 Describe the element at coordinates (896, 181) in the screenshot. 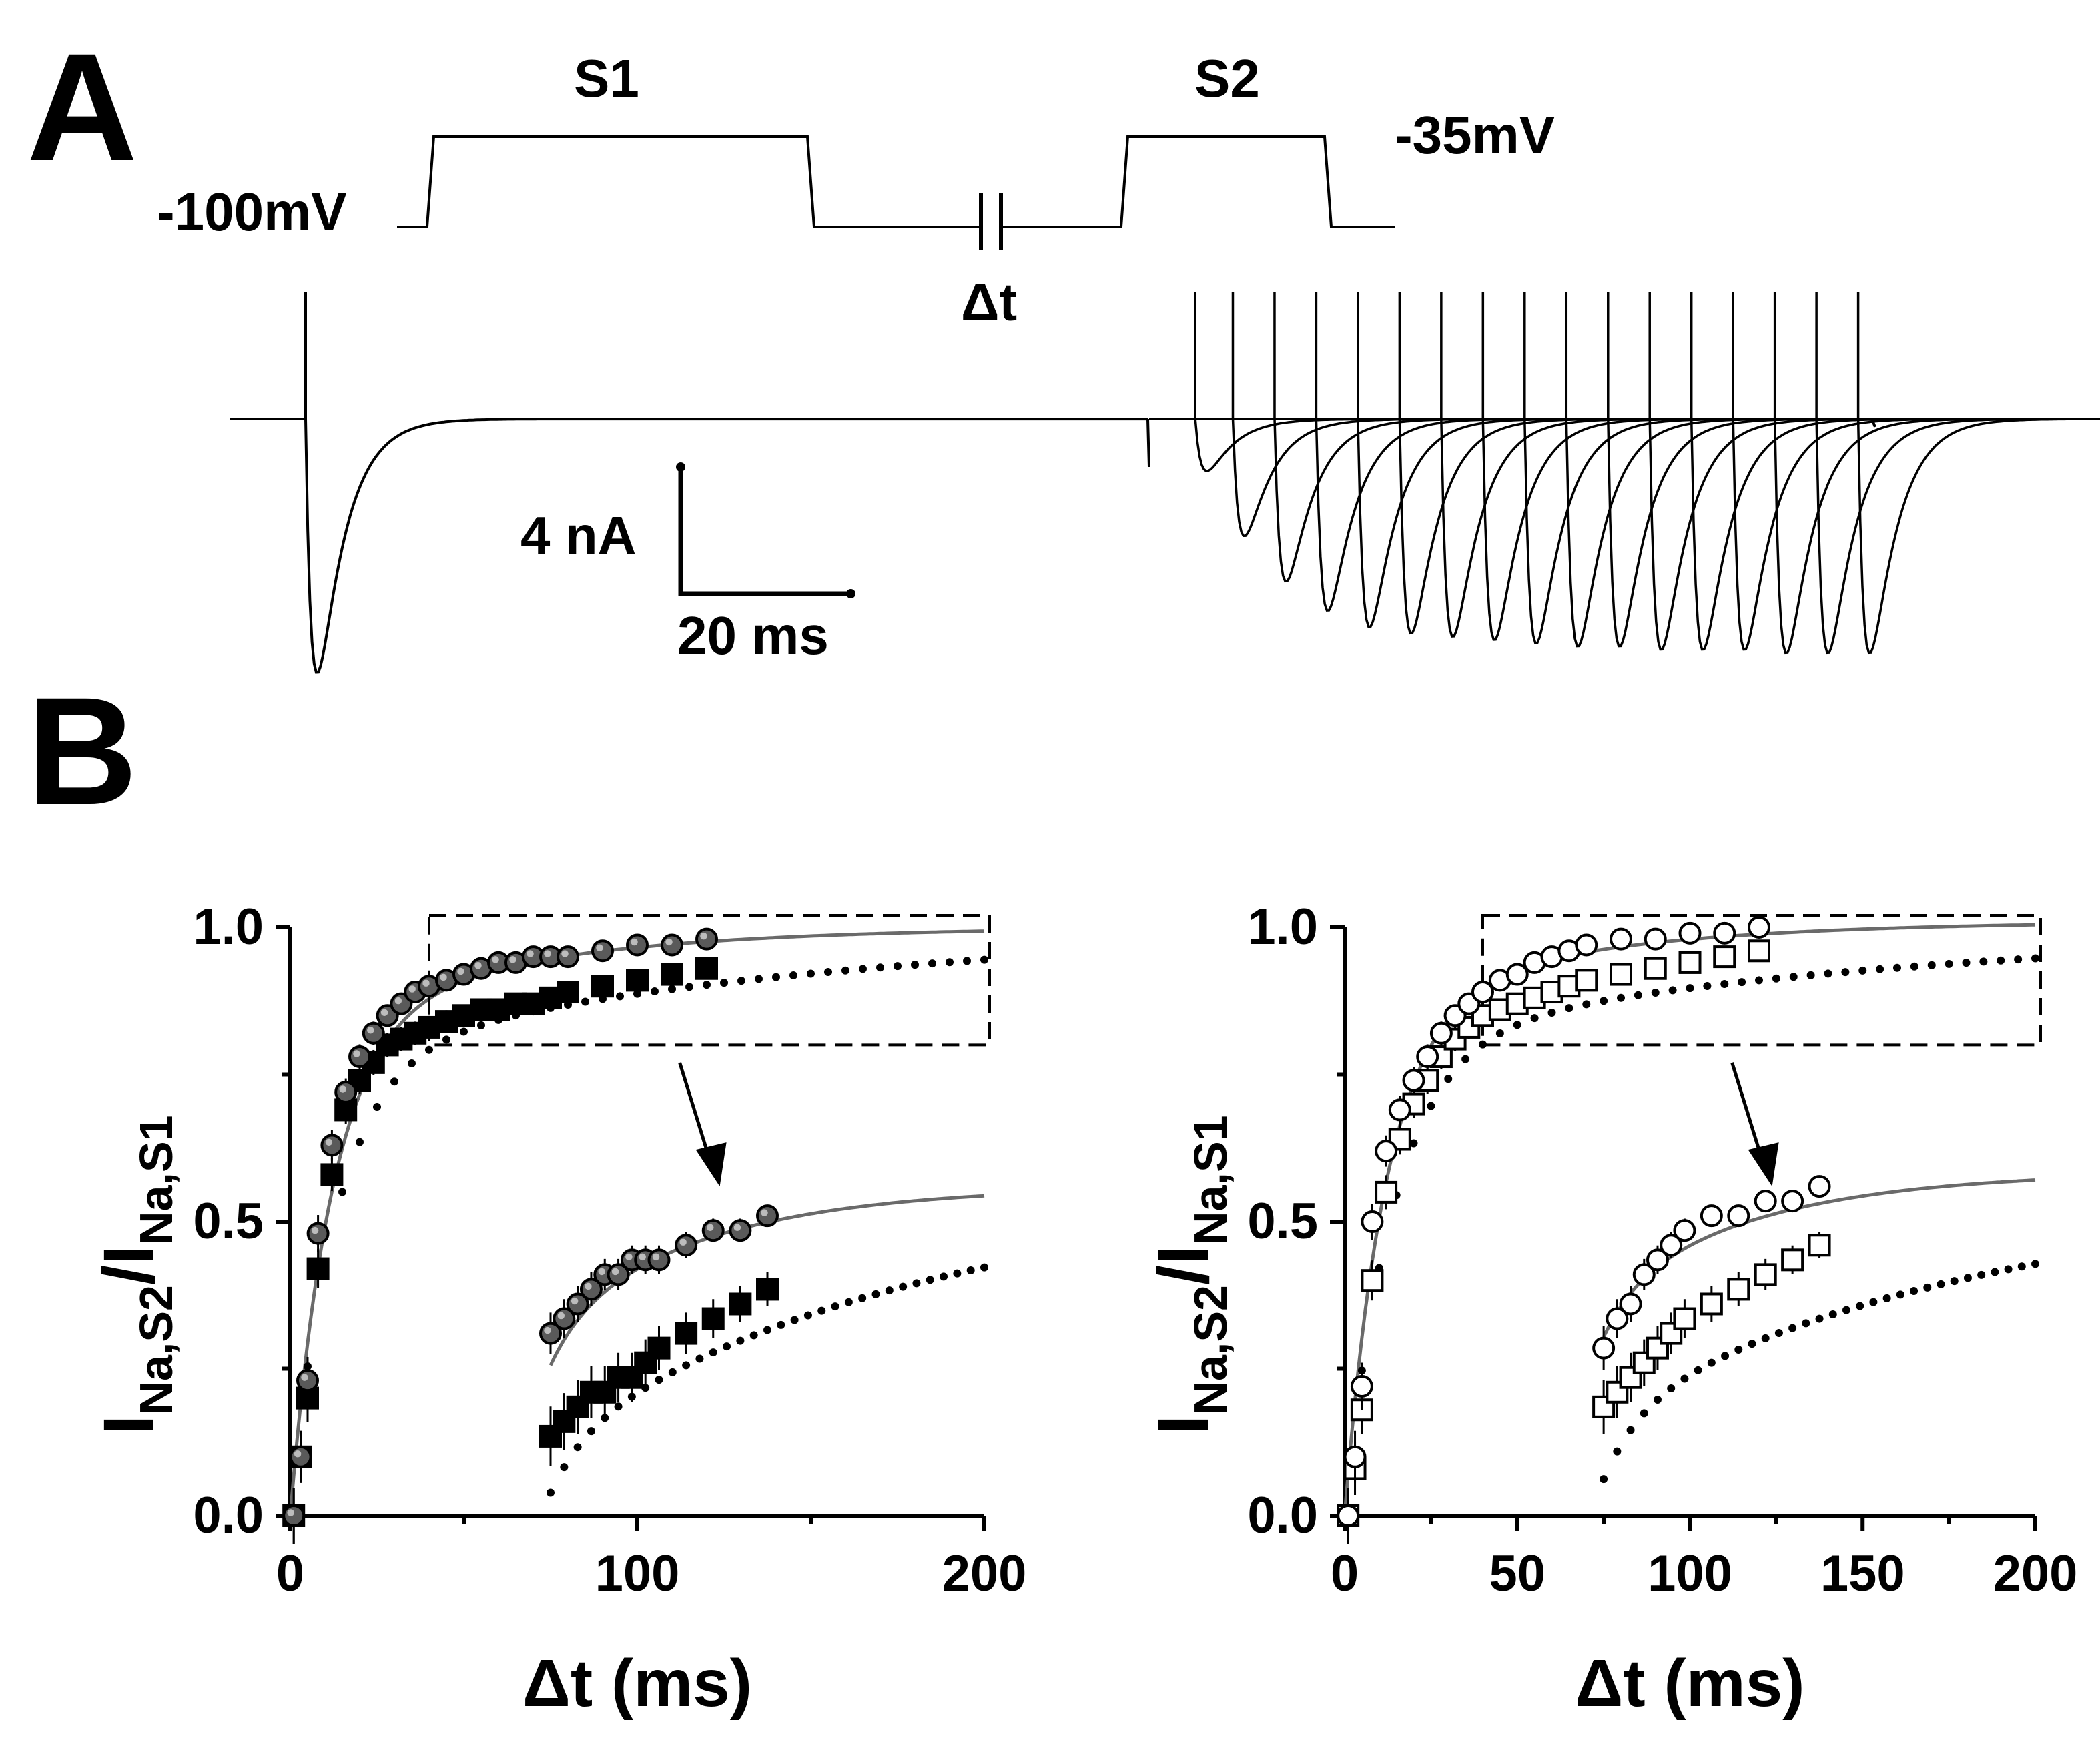

I see `voltage-protocol` at that location.